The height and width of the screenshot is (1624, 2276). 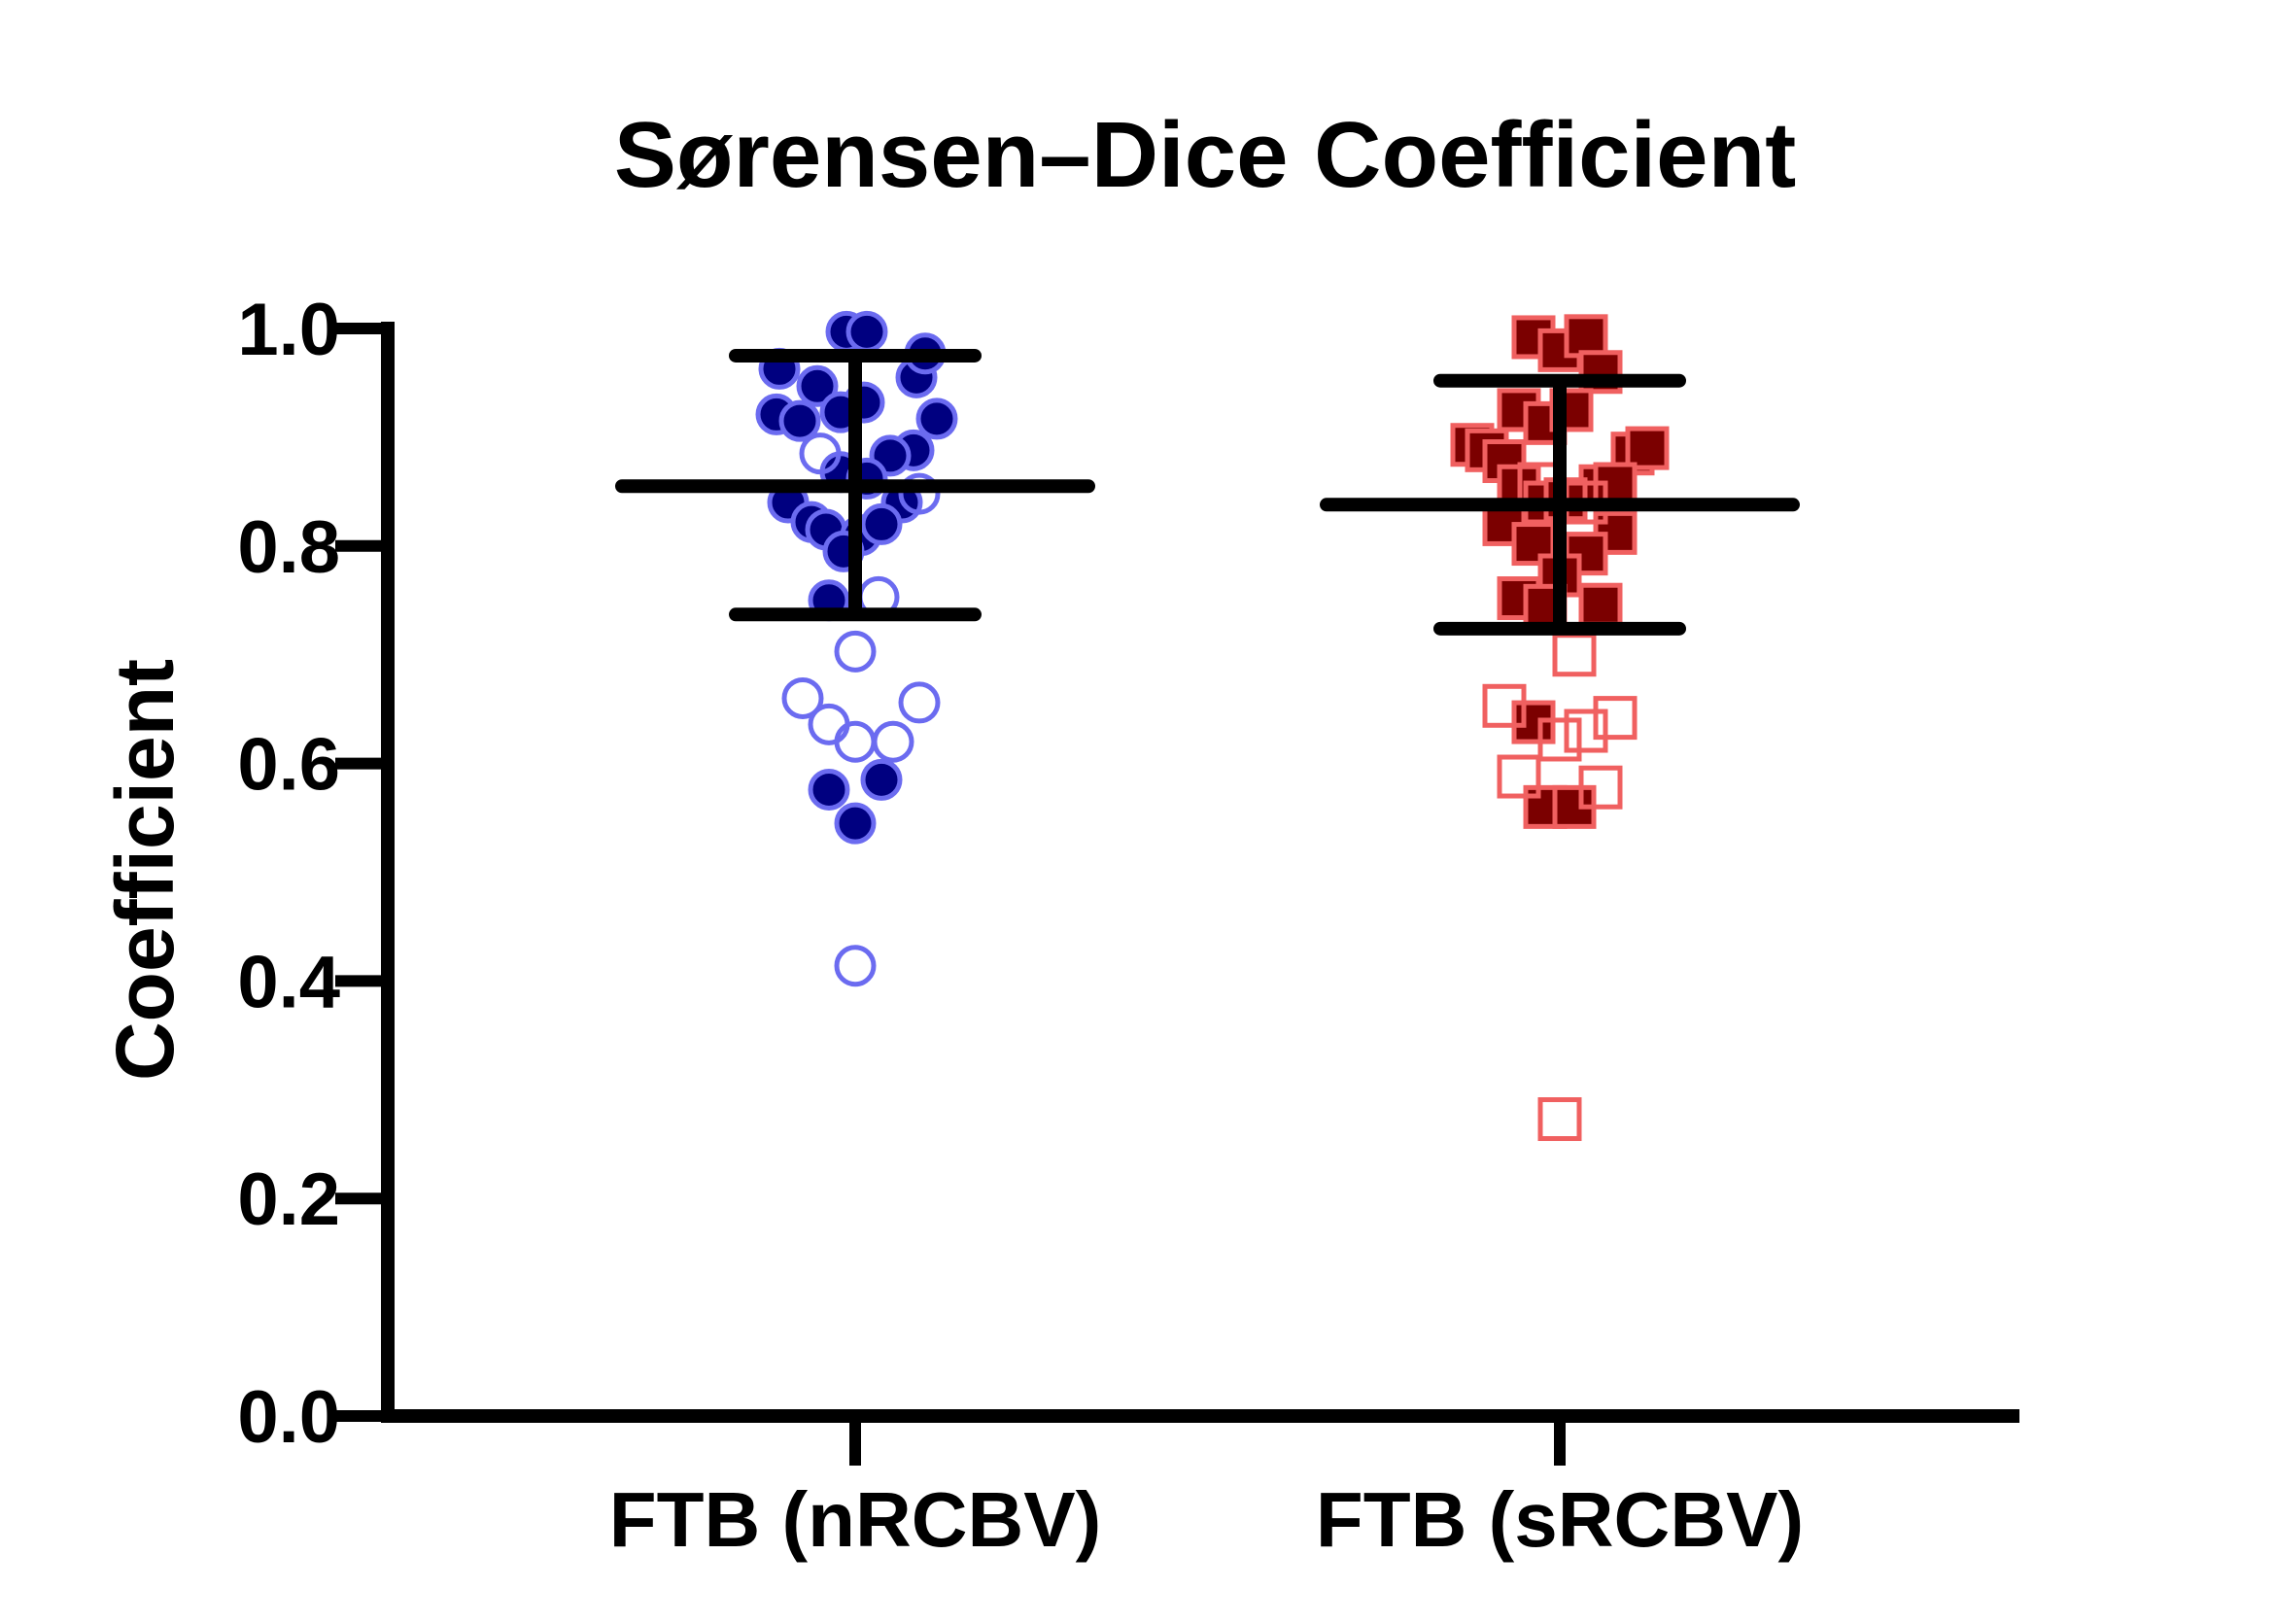 What do you see at coordinates (1205, 155) in the screenshot?
I see `chart-title: Sørensen–Dice Coefficient` at bounding box center [1205, 155].